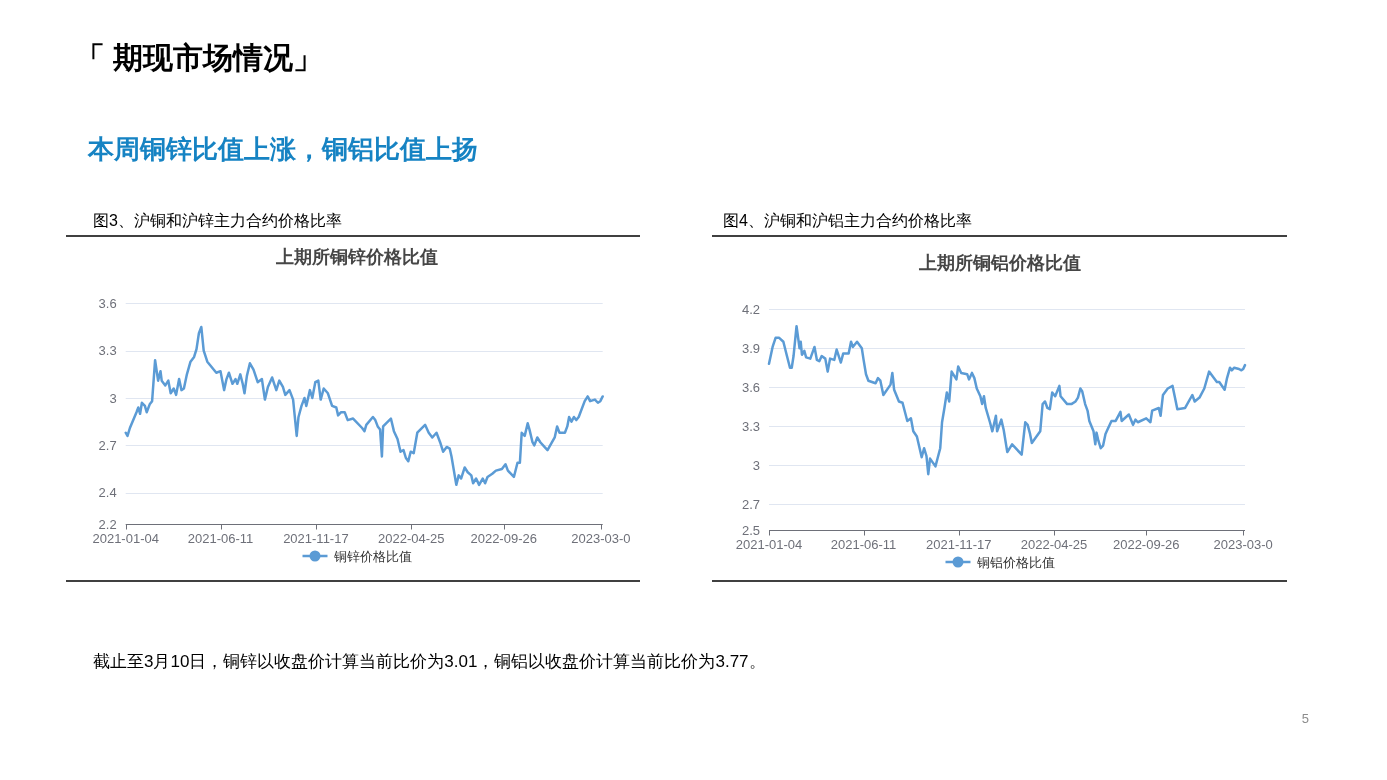 The image size is (1387, 780). Describe the element at coordinates (282, 149) in the screenshot. I see `text: 本周铜锌比值上涨，铜铝比值上扬` at that location.